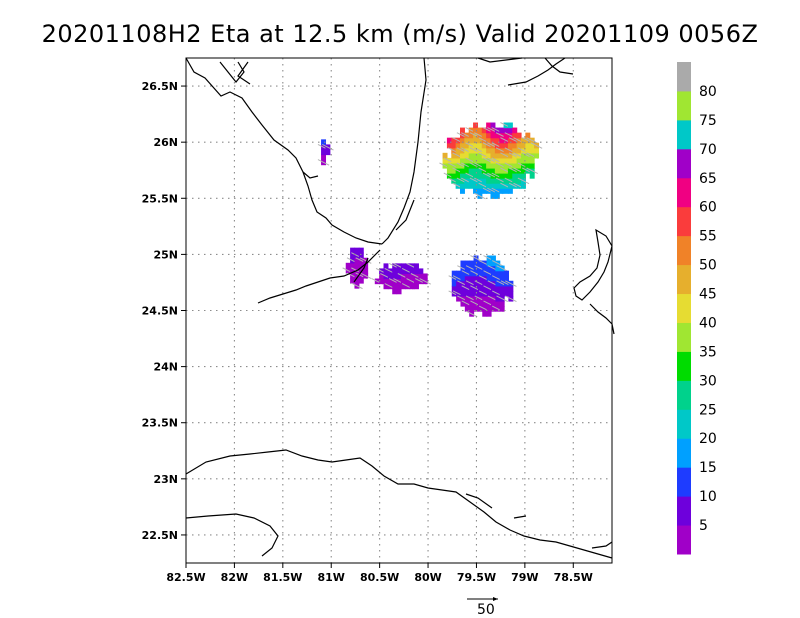  Describe the element at coordinates (708, 295) in the screenshot. I see `colorbar-label: 45` at that location.